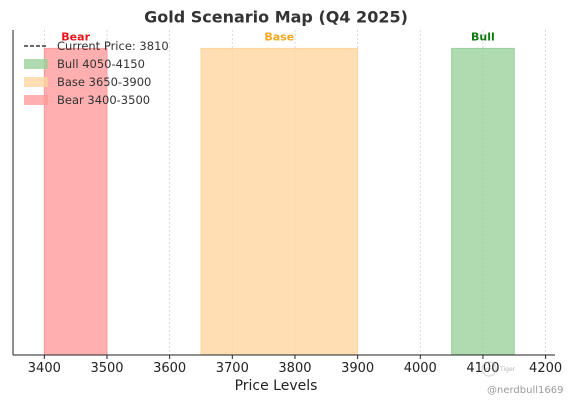 The width and height of the screenshot is (569, 402). Describe the element at coordinates (357, 368) in the screenshot. I see `x-tick-label: 3900` at that location.